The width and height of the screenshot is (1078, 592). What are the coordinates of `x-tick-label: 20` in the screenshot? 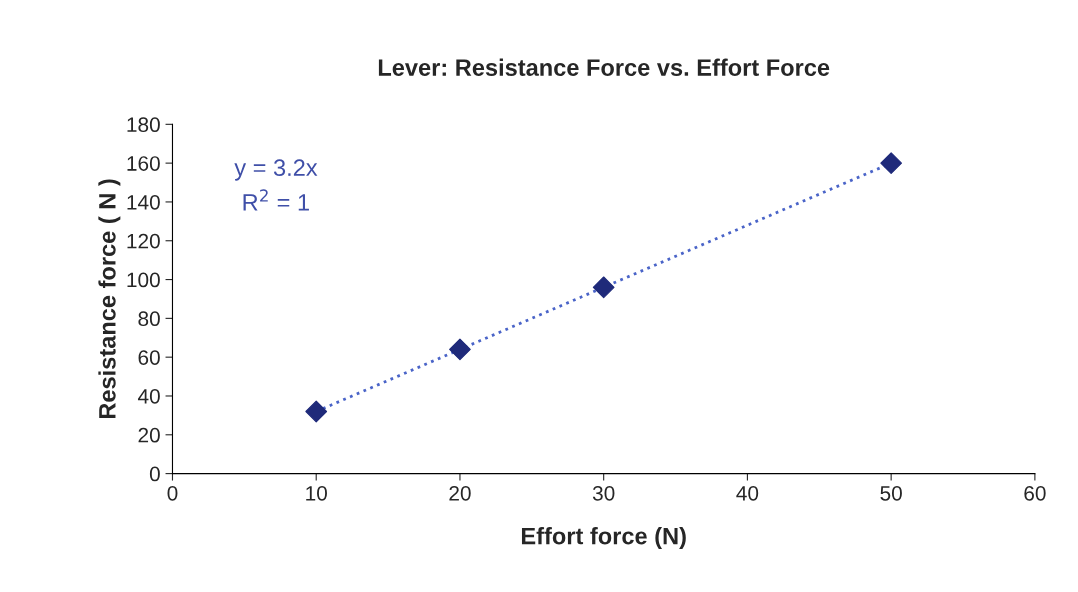 It's located at (460, 493).